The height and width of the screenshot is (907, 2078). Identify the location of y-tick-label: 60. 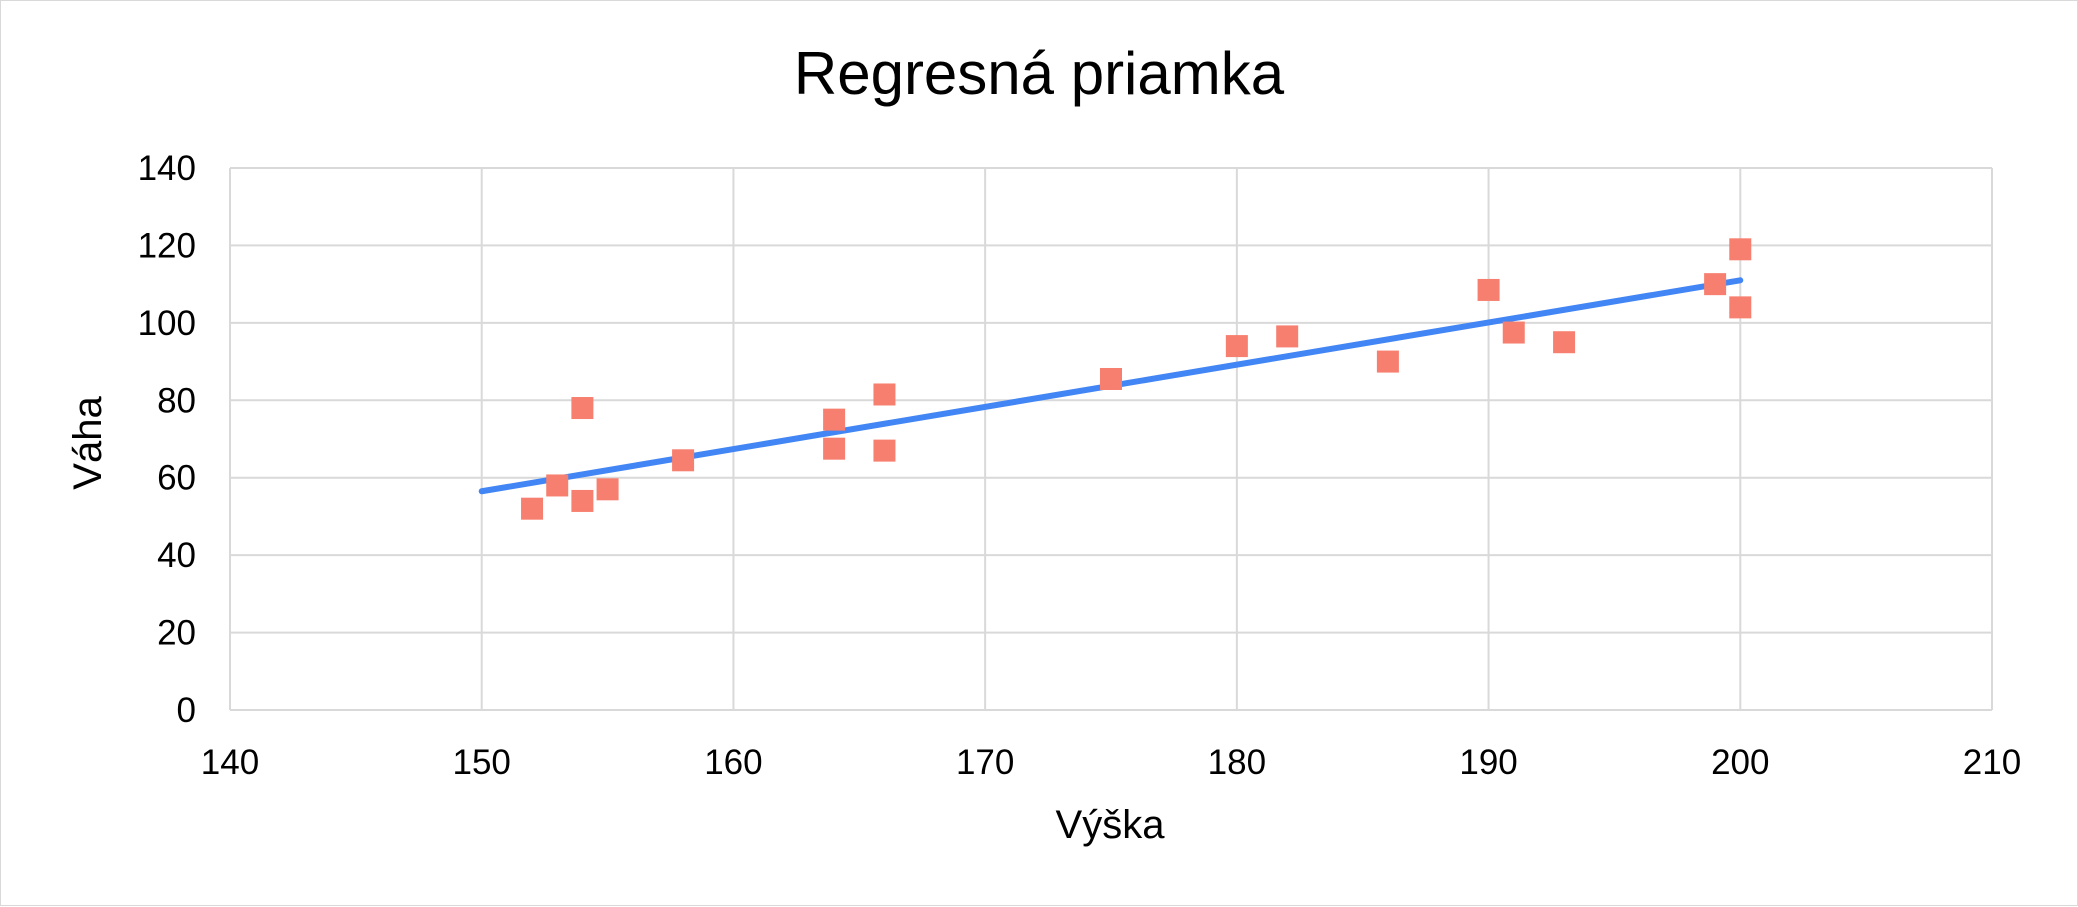
(176, 478).